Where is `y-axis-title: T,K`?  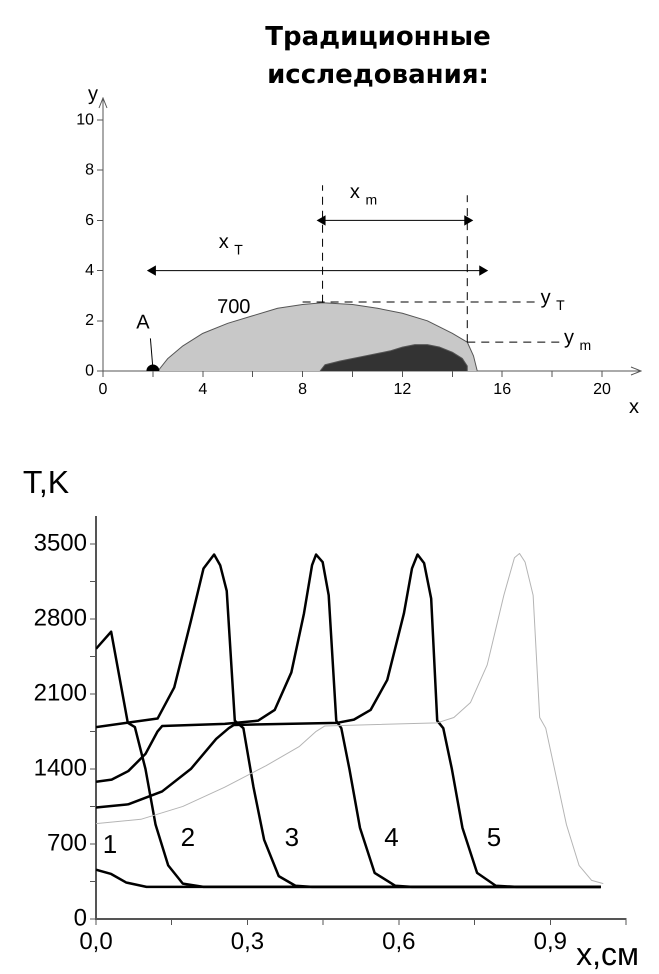 y-axis-title: T,K is located at coordinates (46, 481).